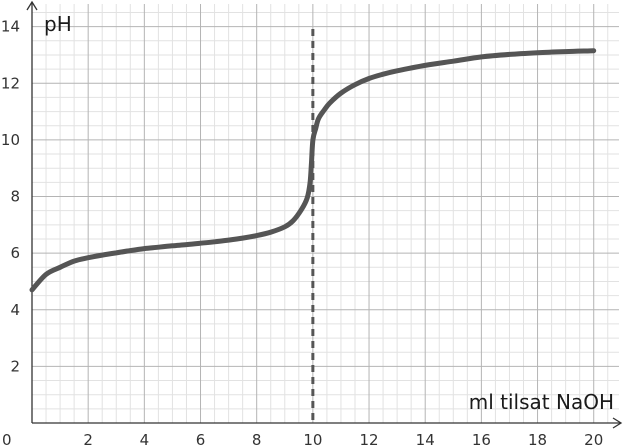 This screenshot has height=448, width=623. Describe the element at coordinates (312, 439) in the screenshot. I see `x-tick-label: 10` at that location.